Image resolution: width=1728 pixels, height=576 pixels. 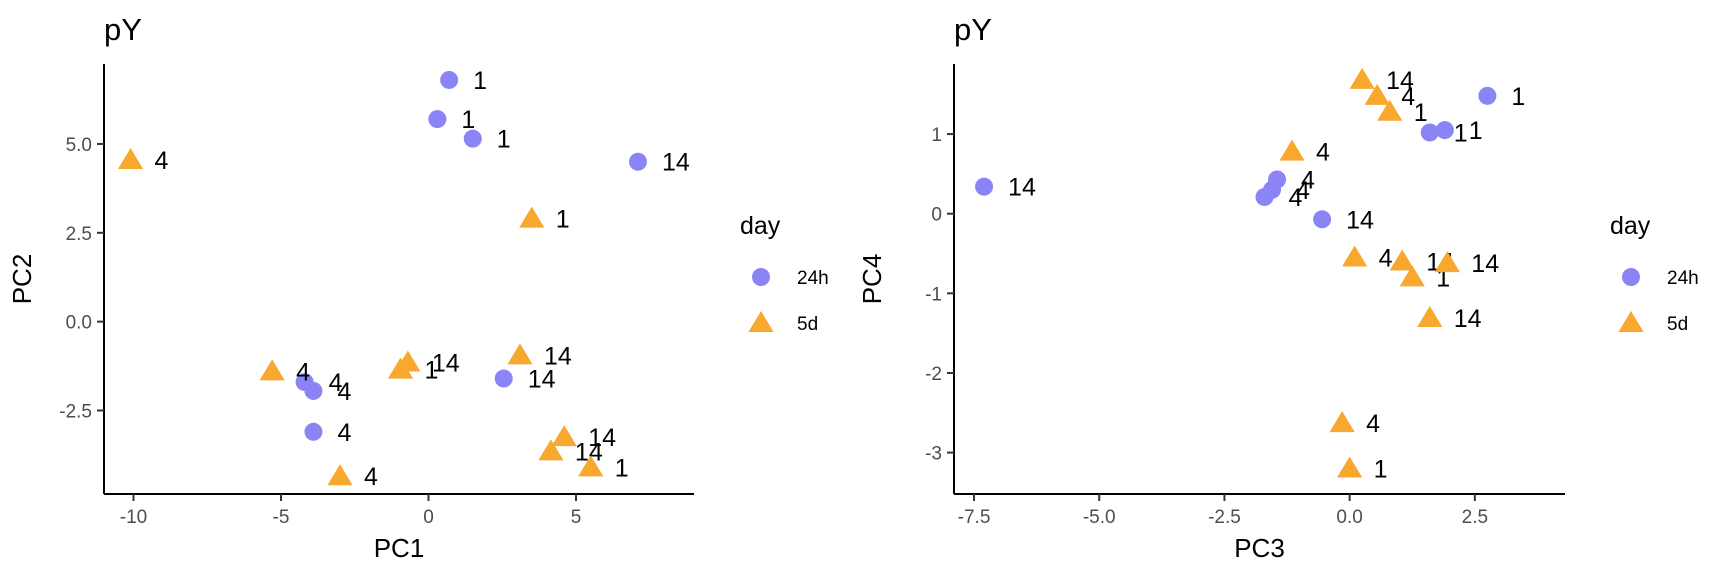 What do you see at coordinates (75, 411) in the screenshot?
I see `y-tick-label: -2.5` at bounding box center [75, 411].